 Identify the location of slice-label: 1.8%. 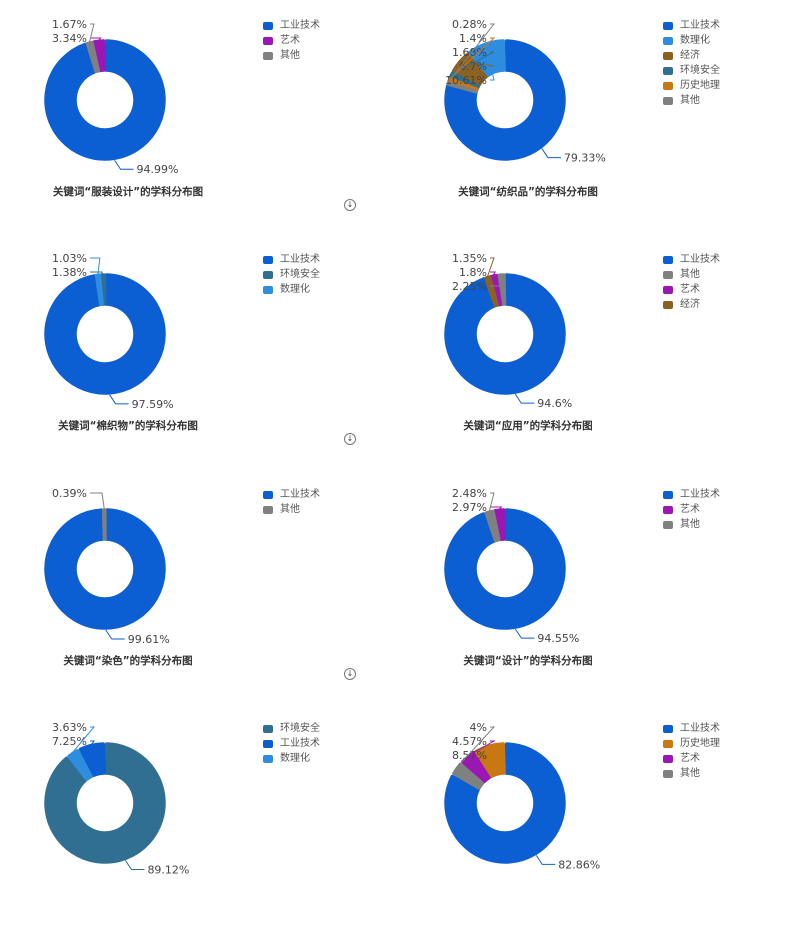
(473, 272).